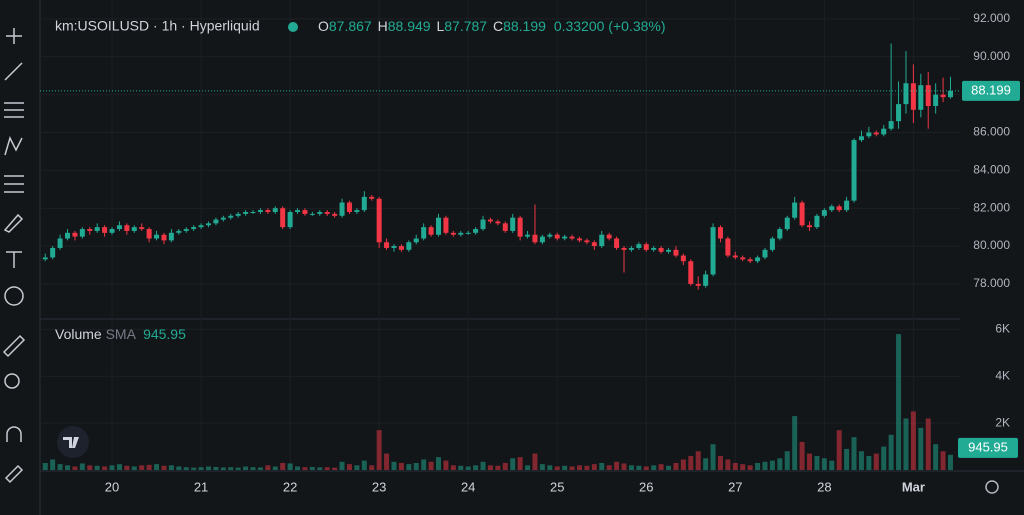 The image size is (1024, 515). I want to click on emoji-tool, so click(14, 296).